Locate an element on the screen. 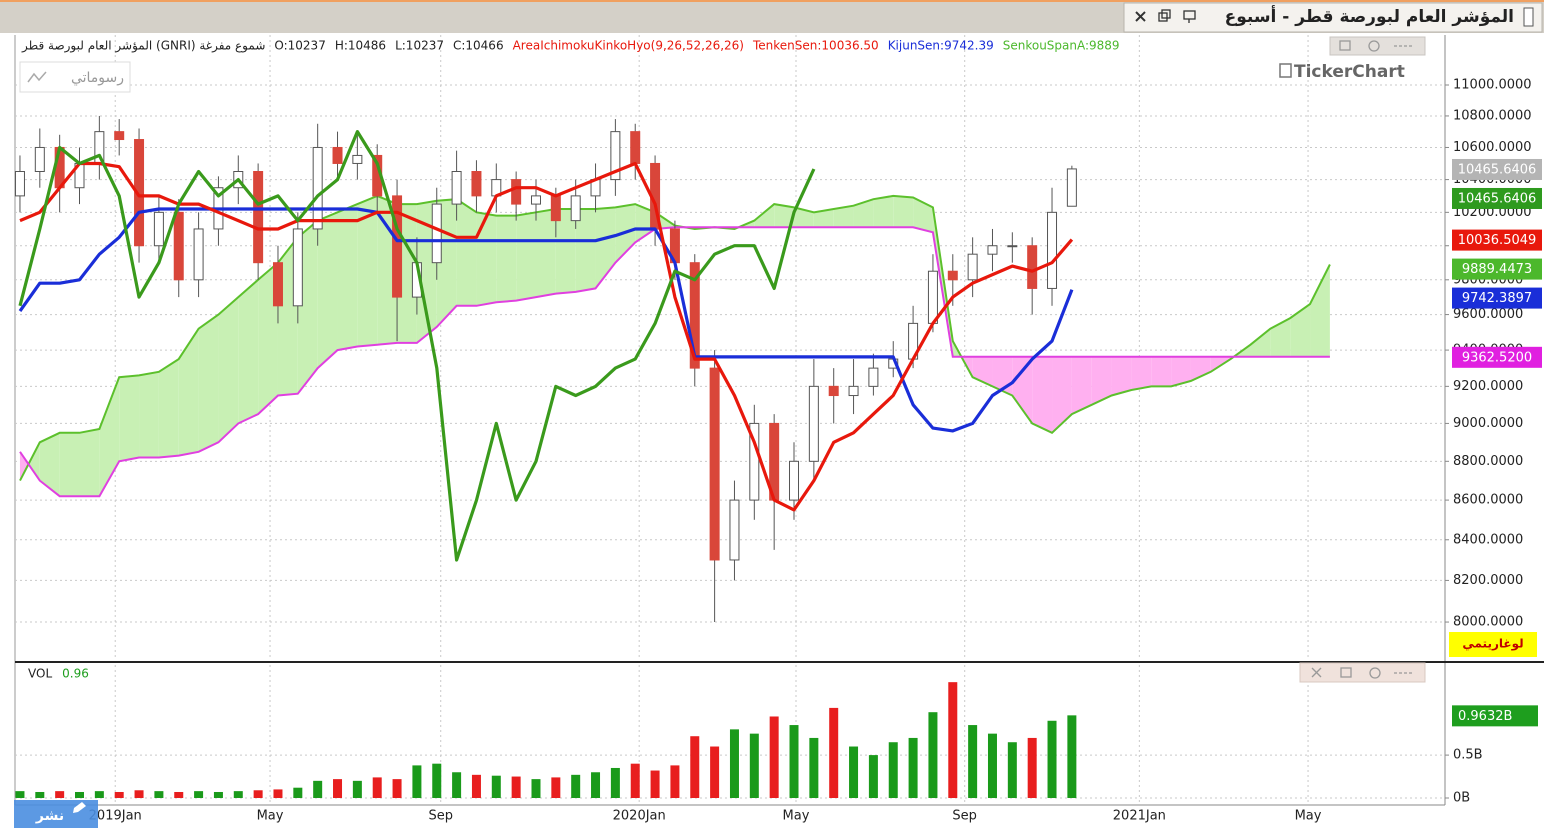 This screenshot has height=828, width=1544. legend-item: KijunSen:9742.39 is located at coordinates (941, 46).